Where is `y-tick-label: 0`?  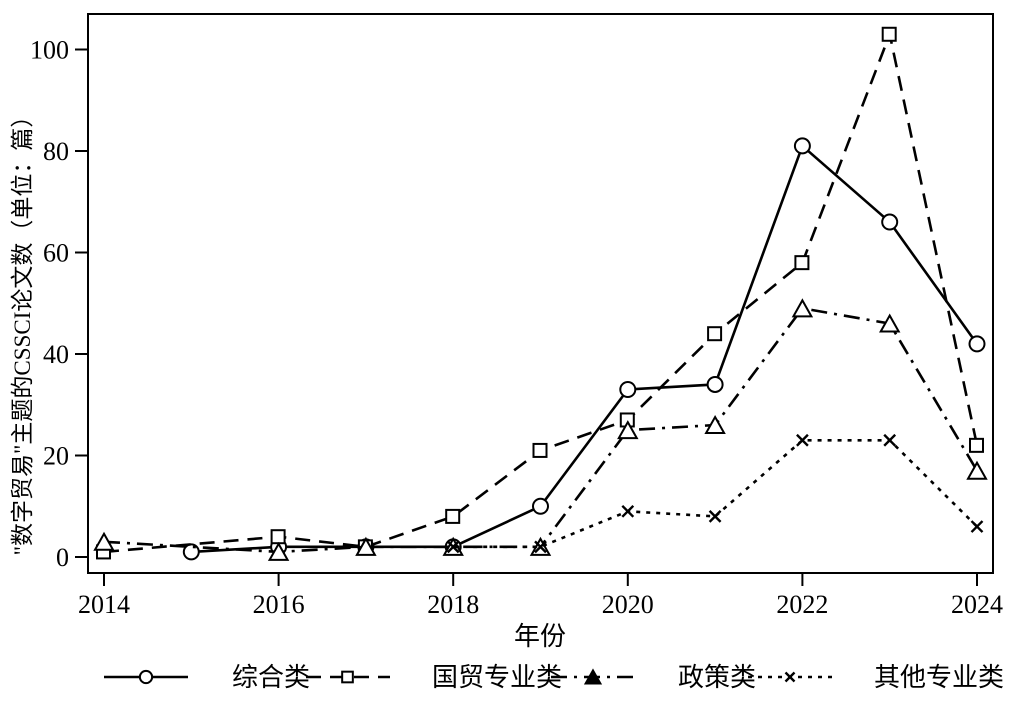
y-tick-label: 0 is located at coordinates (62, 557).